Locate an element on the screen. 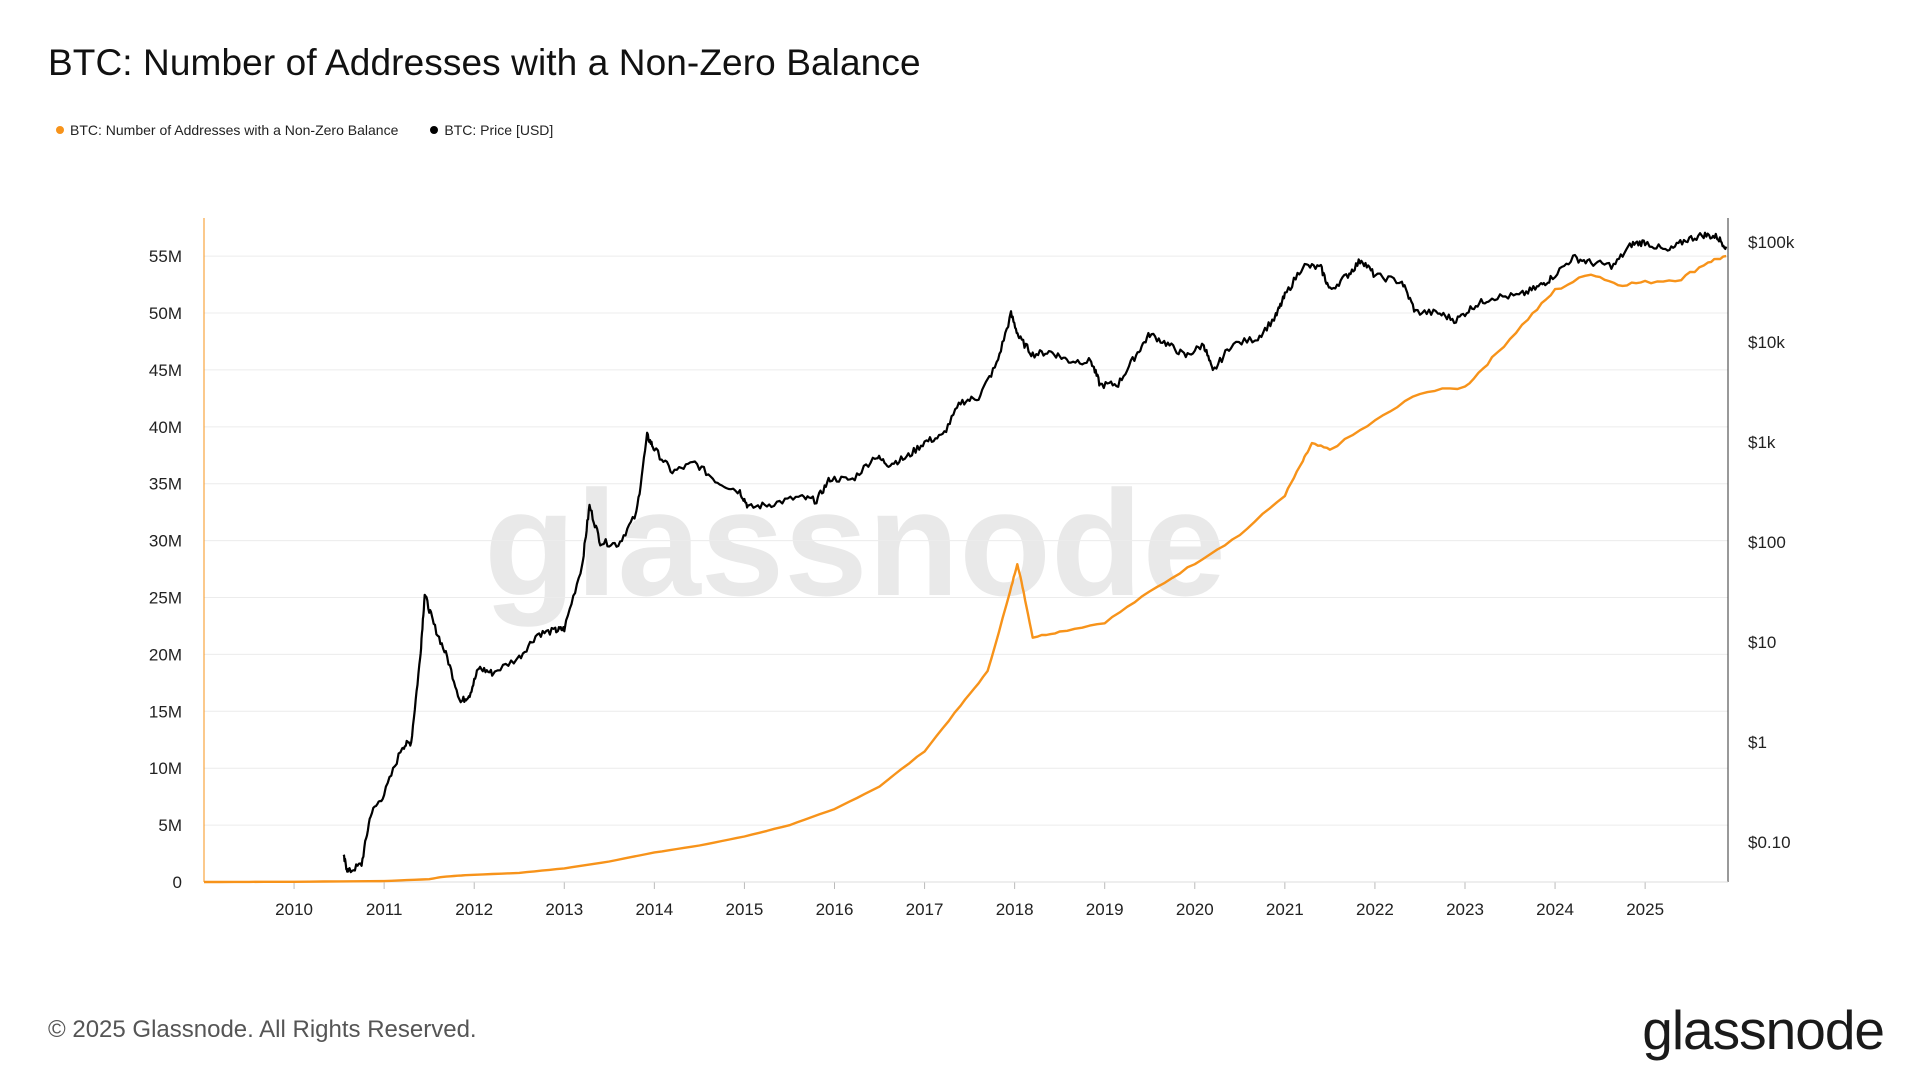  x-tick-label: 2020 is located at coordinates (1195, 909).